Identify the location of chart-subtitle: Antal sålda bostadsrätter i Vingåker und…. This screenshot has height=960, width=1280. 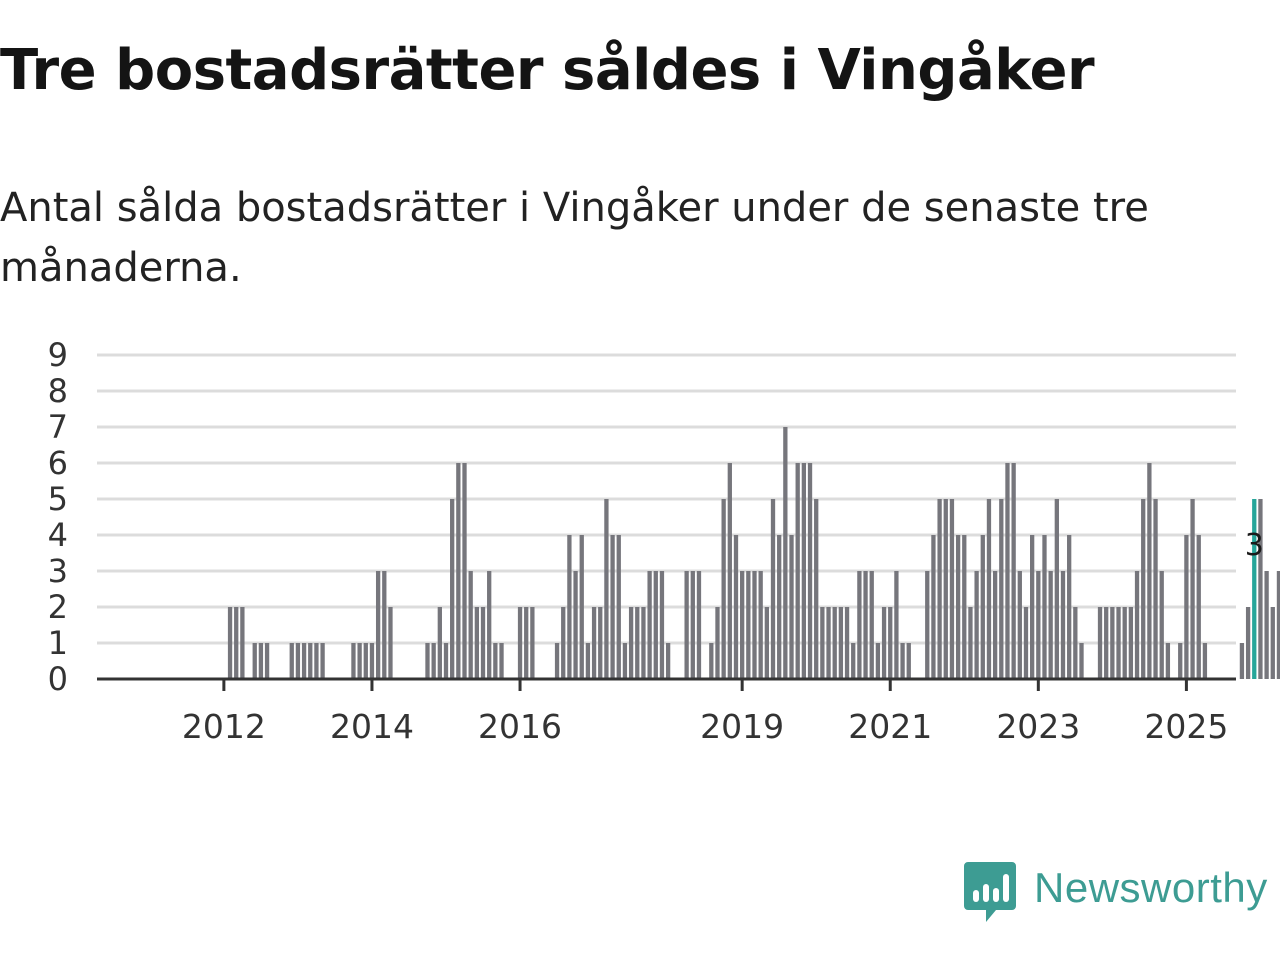
(574, 238).